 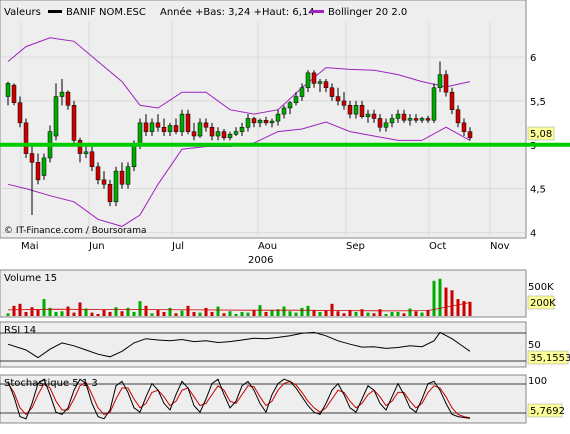 I want to click on volume-ma-line, so click(x=239, y=307).